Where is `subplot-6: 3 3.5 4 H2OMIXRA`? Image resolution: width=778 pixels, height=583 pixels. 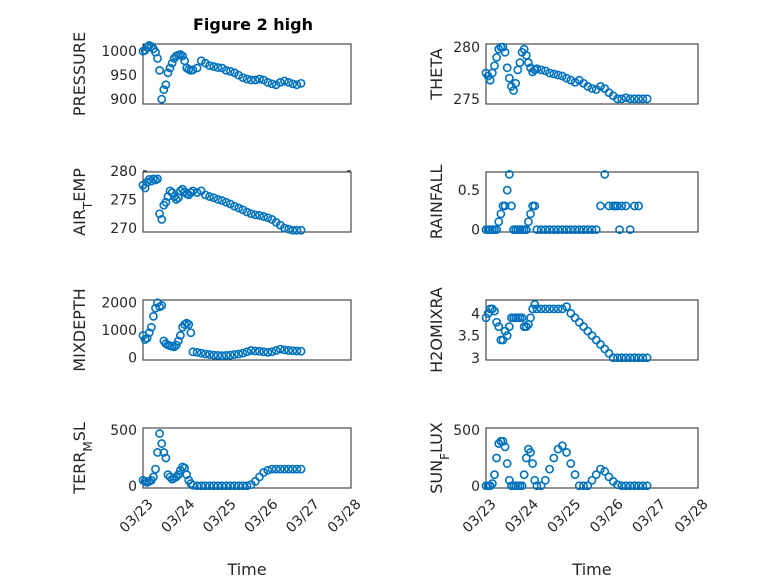
subplot-6: 3 3.5 4 H2OMIXRA is located at coordinates (563, 330).